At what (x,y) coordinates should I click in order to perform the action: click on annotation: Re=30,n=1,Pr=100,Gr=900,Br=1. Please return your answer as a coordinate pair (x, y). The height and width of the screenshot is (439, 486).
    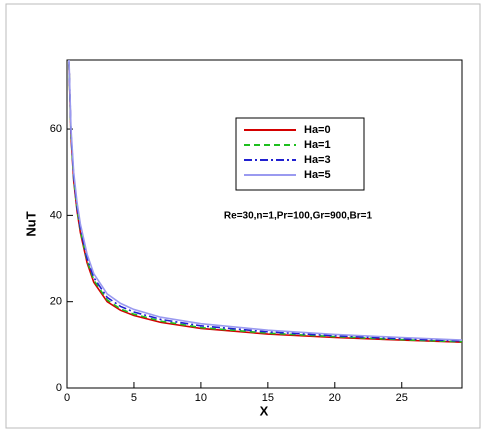
    Looking at the image, I should click on (298, 216).